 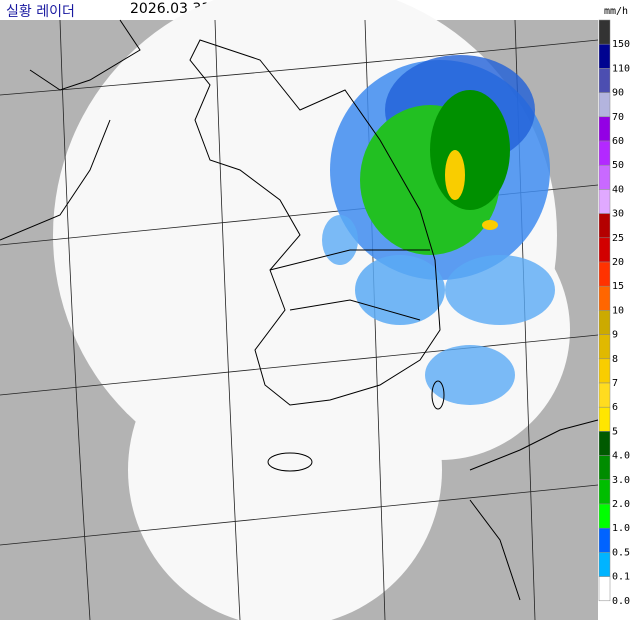 I want to click on legend-unit: mm/h, so click(x=616, y=11).